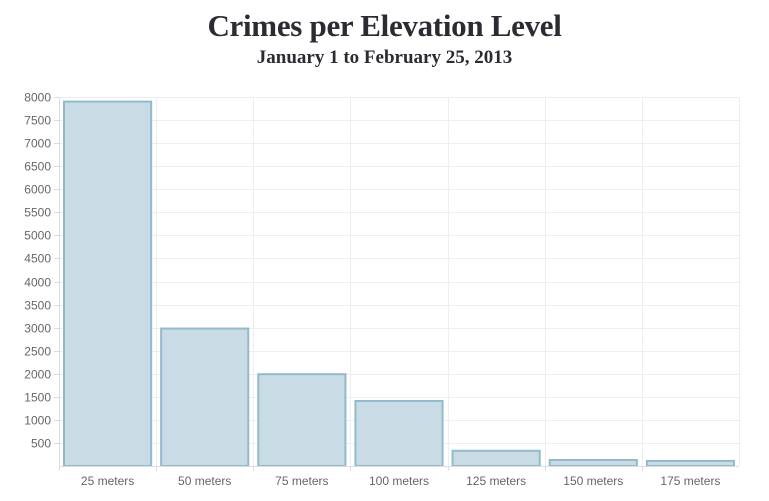 The image size is (769, 501). I want to click on y-tick-label: 5500, so click(37, 213).